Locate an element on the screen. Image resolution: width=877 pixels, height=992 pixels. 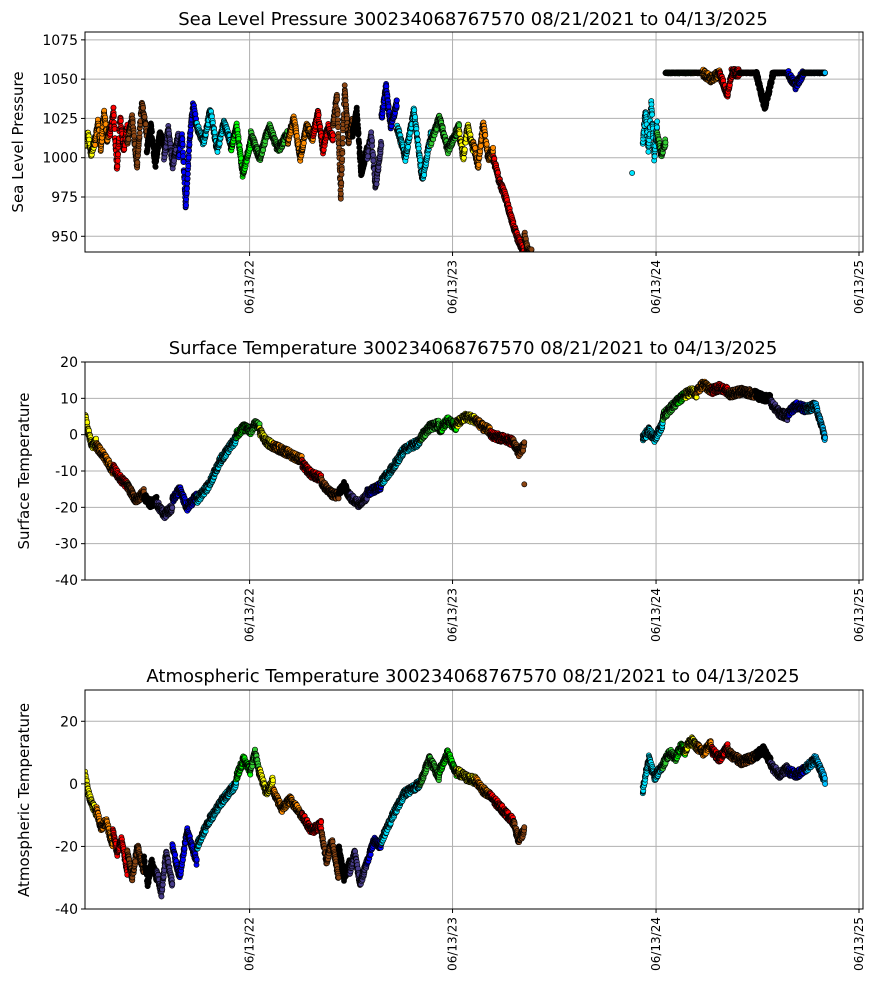
y-tick-label: 950 is located at coordinates (64, 237).